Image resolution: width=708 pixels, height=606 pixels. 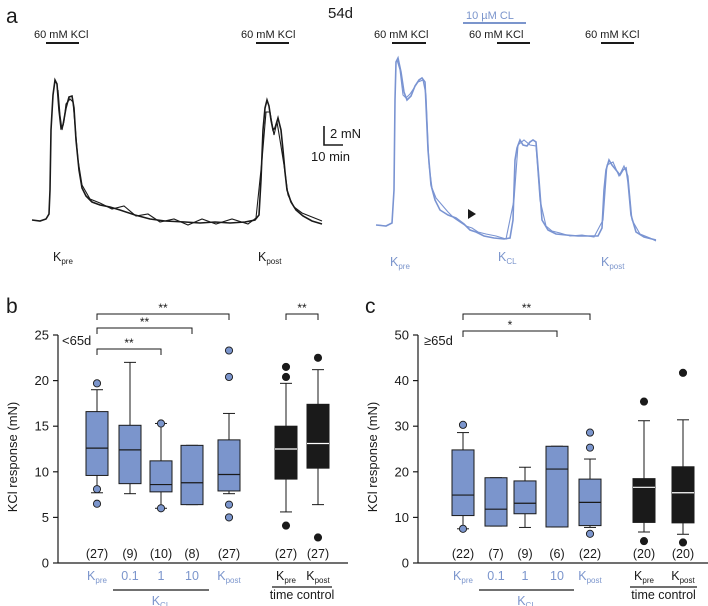 What do you see at coordinates (330, 156) in the screenshot?
I see `scale-time: 10 min` at bounding box center [330, 156].